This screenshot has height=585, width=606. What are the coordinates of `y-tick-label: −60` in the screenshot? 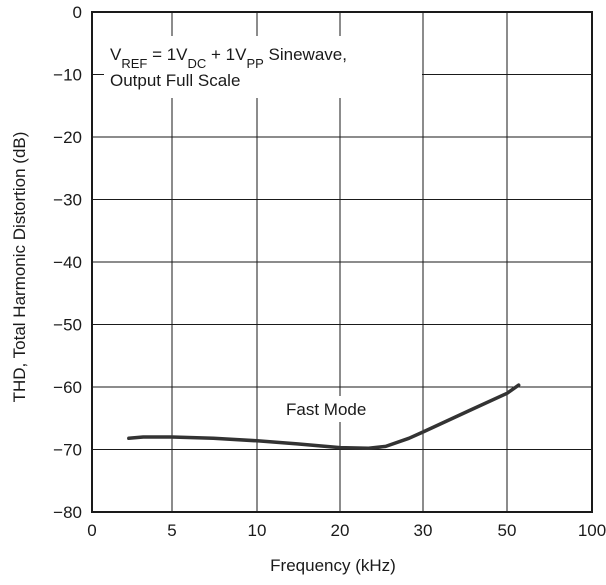 It's located at (67, 387).